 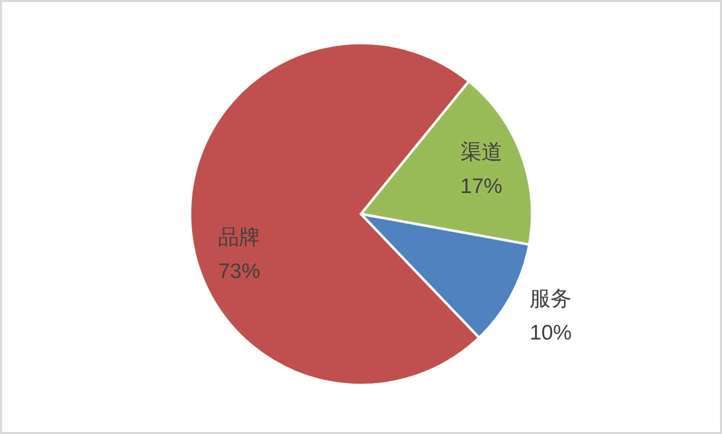 I want to click on slice-label: 服务, so click(x=551, y=299).